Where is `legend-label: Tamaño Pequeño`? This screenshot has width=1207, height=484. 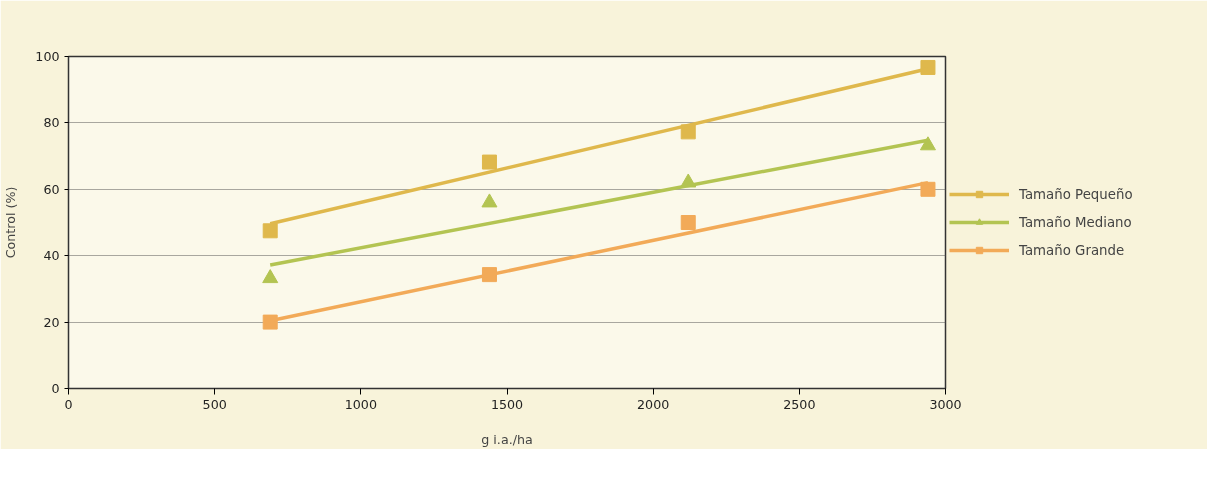
legend-label: Tamaño Pequeño is located at coordinates (1076, 194).